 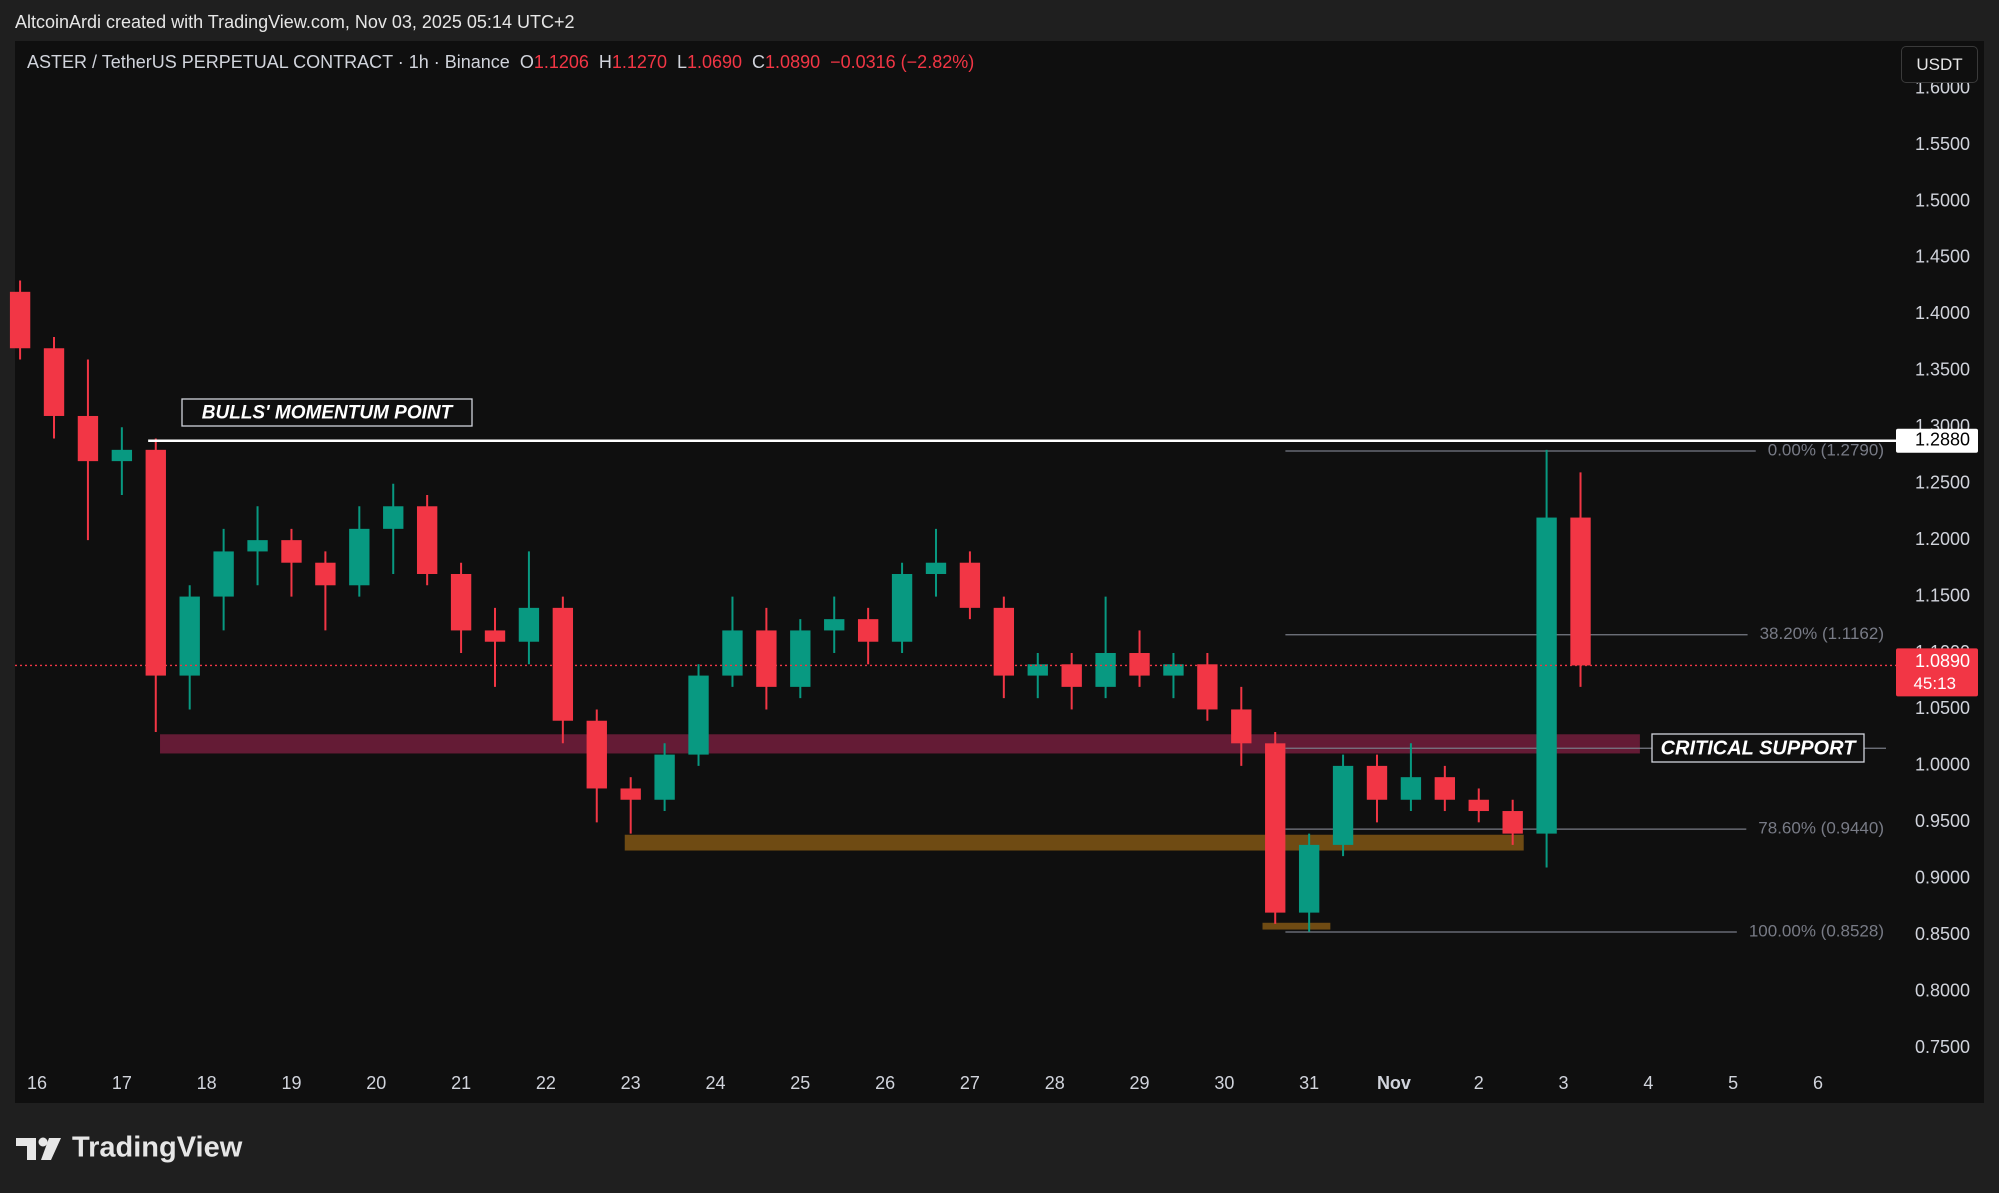 What do you see at coordinates (1942, 539) in the screenshot?
I see `y-tick-label: 1.2000` at bounding box center [1942, 539].